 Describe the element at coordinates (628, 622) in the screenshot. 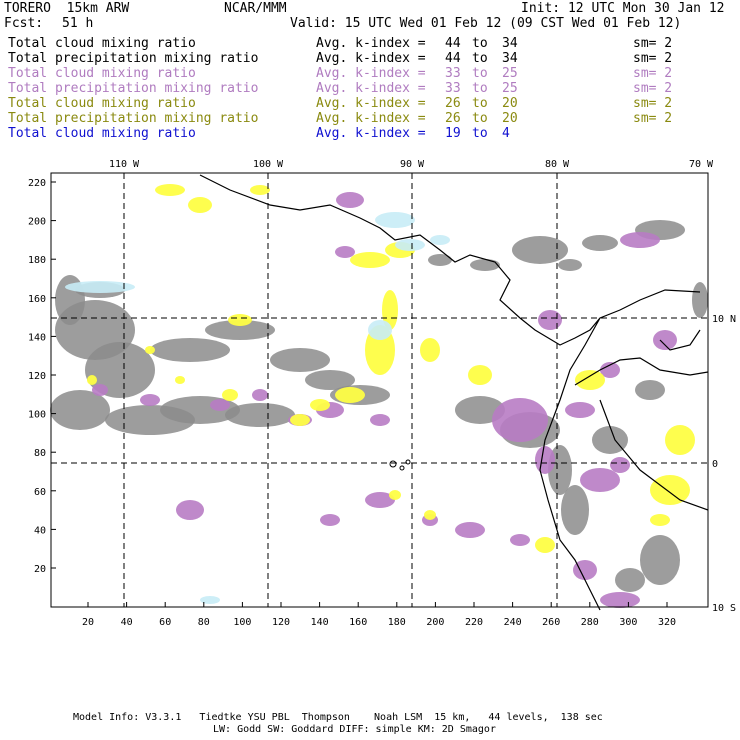

I see `x-tick-label: 300` at that location.